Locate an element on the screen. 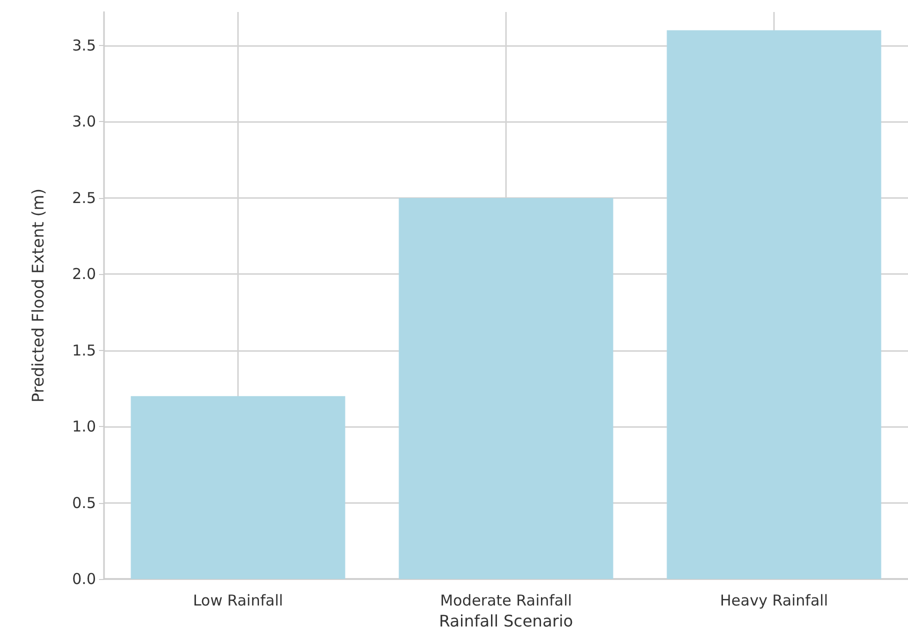  y-tick-label: 1.5 is located at coordinates (84, 350).